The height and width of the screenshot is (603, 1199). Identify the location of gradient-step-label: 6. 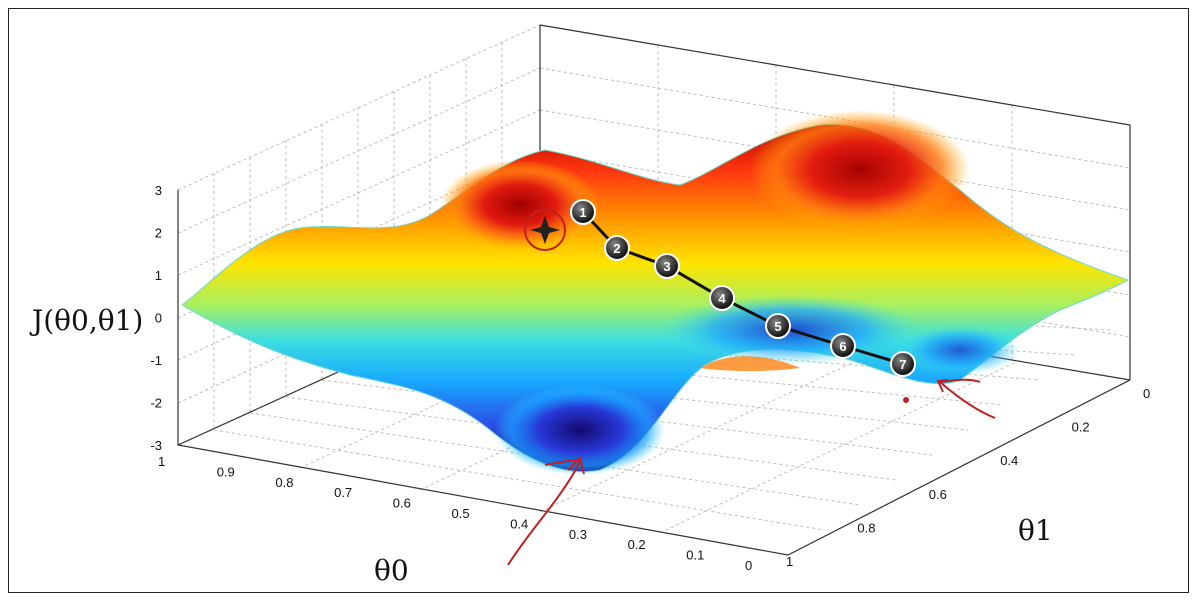
(842, 346).